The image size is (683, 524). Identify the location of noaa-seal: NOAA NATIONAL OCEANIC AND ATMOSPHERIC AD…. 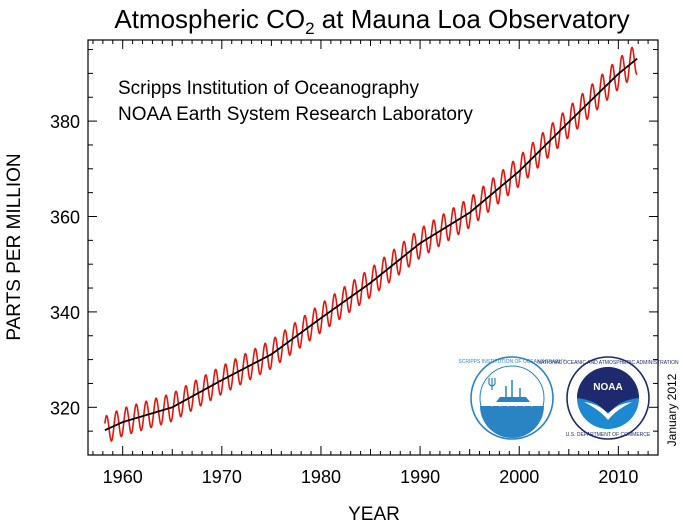
(608, 398).